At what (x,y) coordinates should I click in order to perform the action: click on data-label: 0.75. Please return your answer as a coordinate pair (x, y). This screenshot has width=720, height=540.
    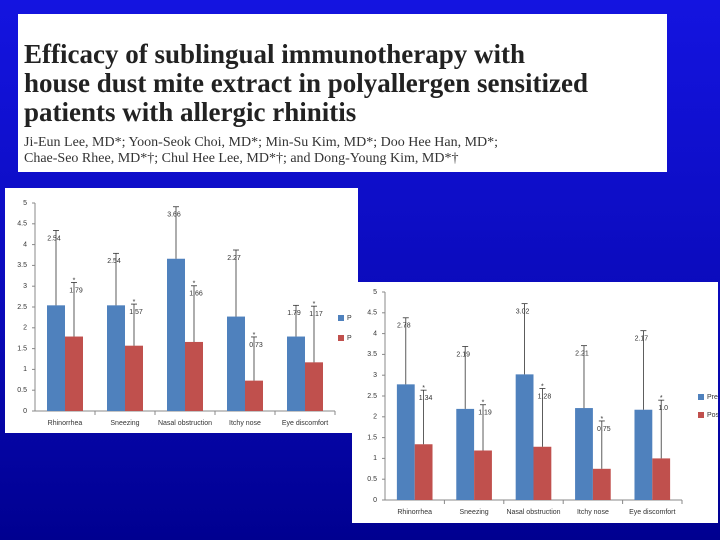
    Looking at the image, I should click on (604, 429).